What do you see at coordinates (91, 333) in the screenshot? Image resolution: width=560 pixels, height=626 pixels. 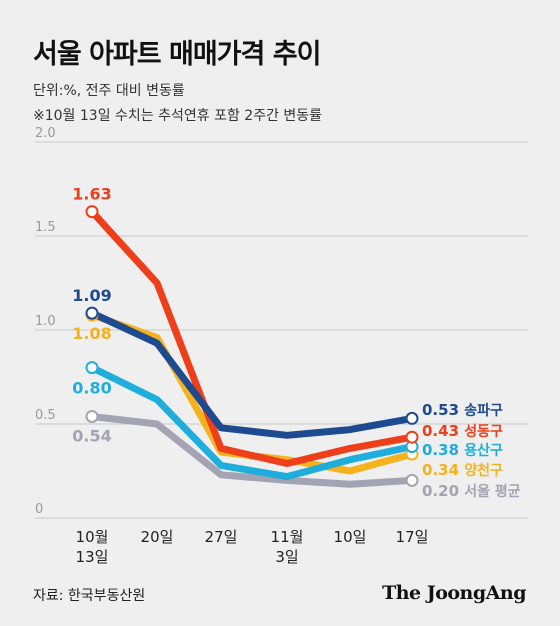 I see `start-value-label: 1.08` at bounding box center [91, 333].